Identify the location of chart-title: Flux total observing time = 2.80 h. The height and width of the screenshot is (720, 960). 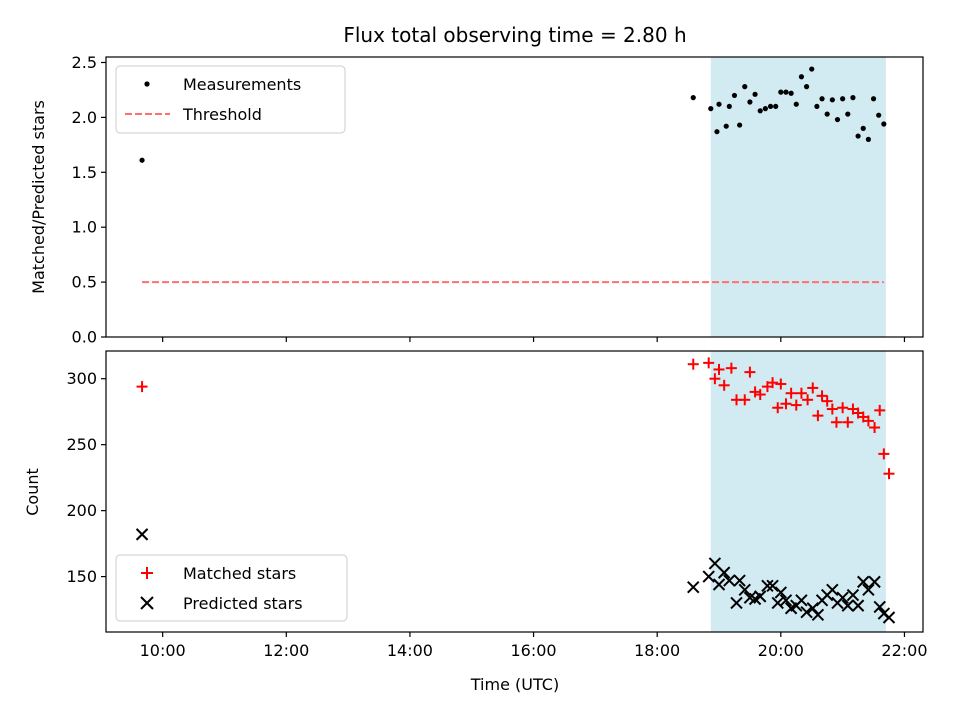
(514, 35).